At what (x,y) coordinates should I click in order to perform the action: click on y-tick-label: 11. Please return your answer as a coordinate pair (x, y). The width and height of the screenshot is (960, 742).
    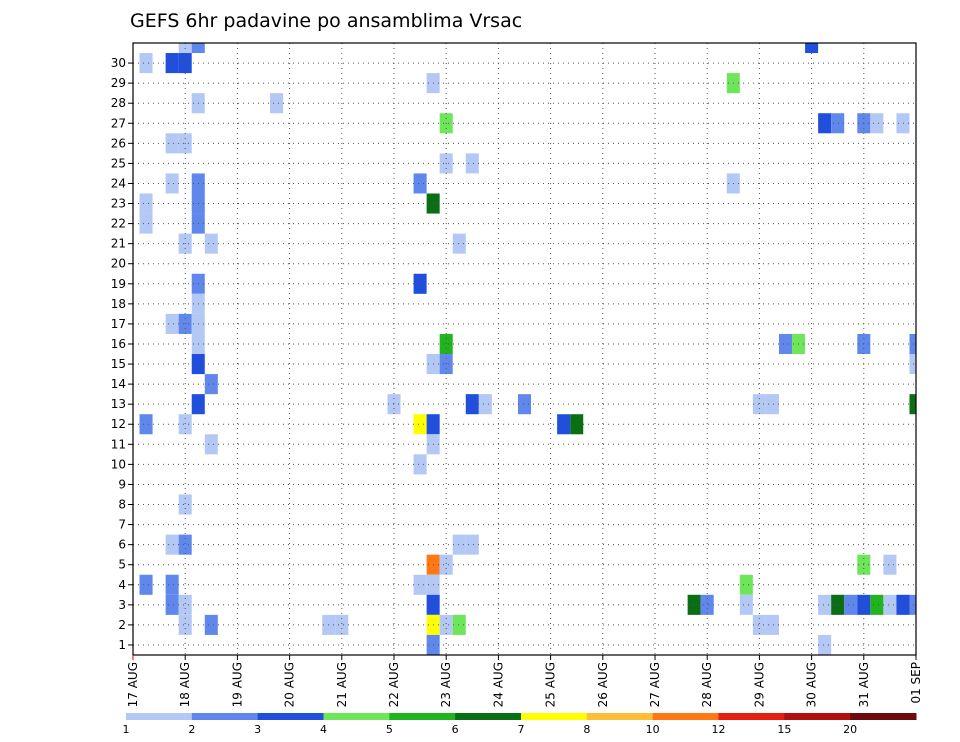
    Looking at the image, I should click on (118, 444).